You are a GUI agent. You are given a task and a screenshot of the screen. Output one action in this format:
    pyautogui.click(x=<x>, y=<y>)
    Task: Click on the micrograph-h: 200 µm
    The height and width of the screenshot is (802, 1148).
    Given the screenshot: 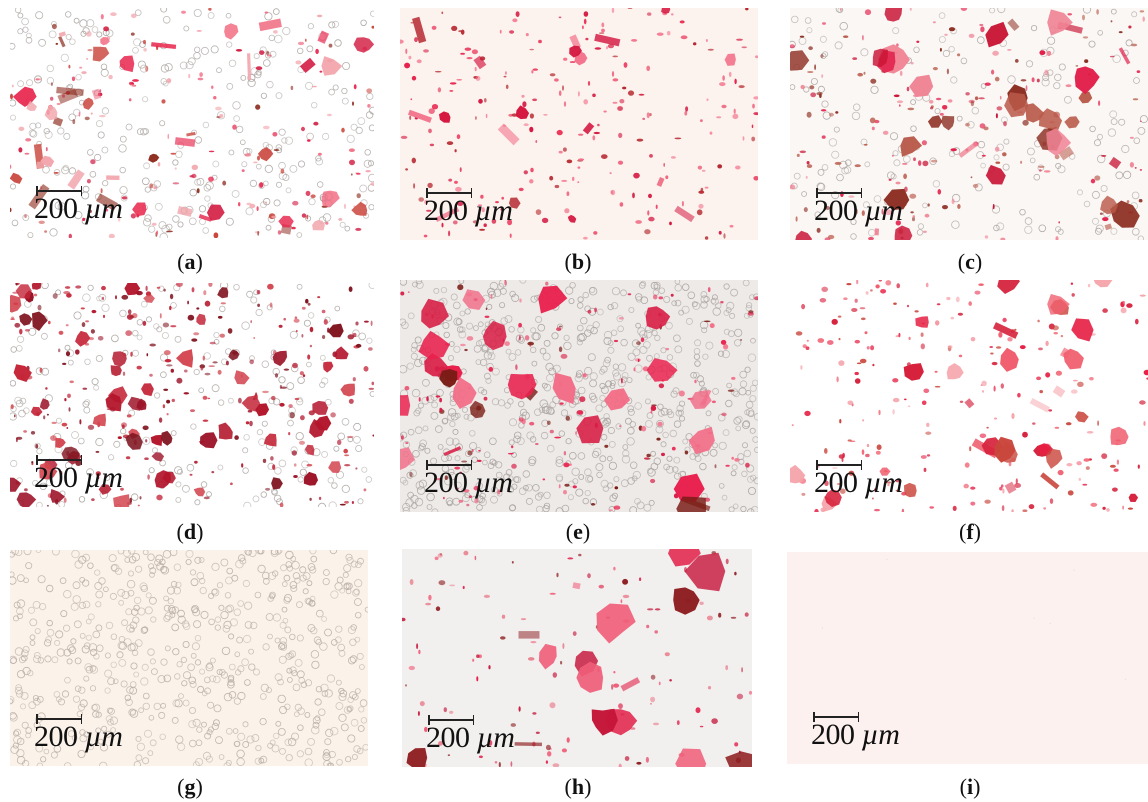 What is the action you would take?
    pyautogui.click(x=577, y=658)
    